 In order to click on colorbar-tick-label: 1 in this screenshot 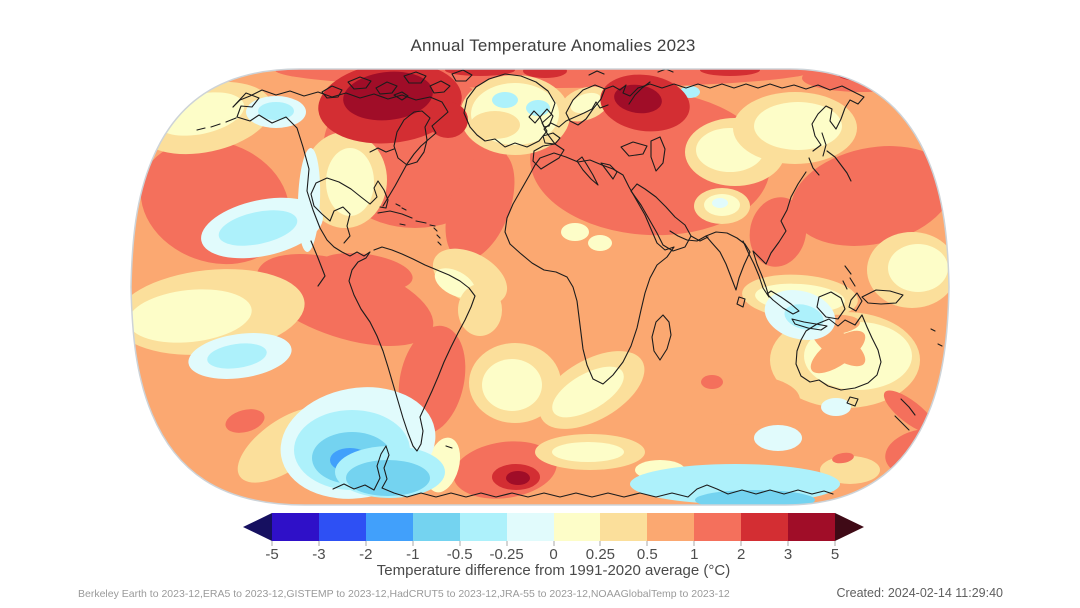, I will do `click(694, 554)`.